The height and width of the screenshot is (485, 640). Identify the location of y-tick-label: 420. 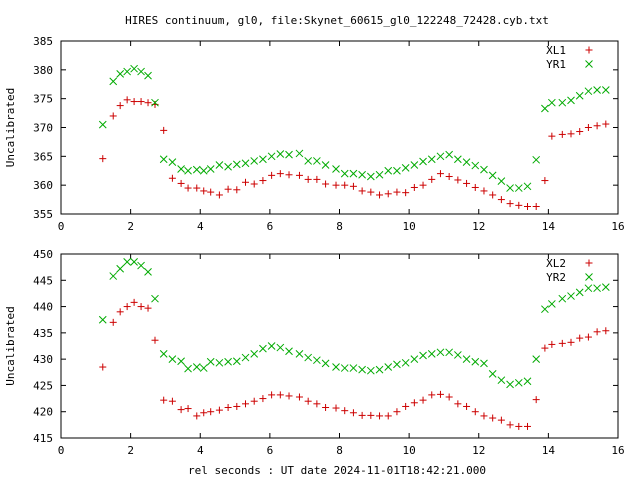
(43, 412).